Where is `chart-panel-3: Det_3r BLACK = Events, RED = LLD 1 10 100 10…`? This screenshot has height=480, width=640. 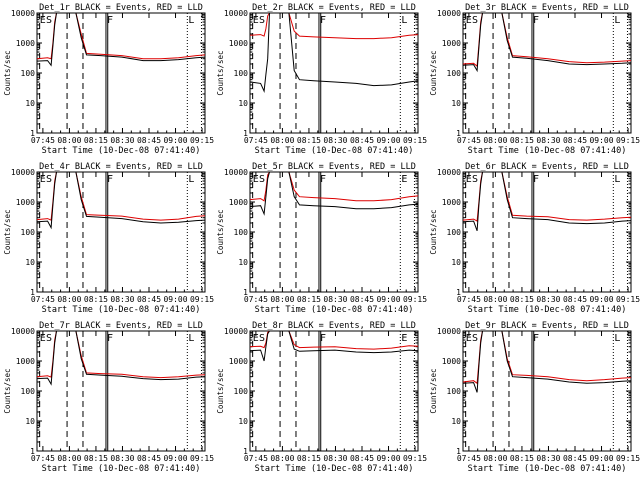 chart-panel-3: Det_3r BLACK = Events, RED = LLD 1 10 100 10… is located at coordinates (534, 79).